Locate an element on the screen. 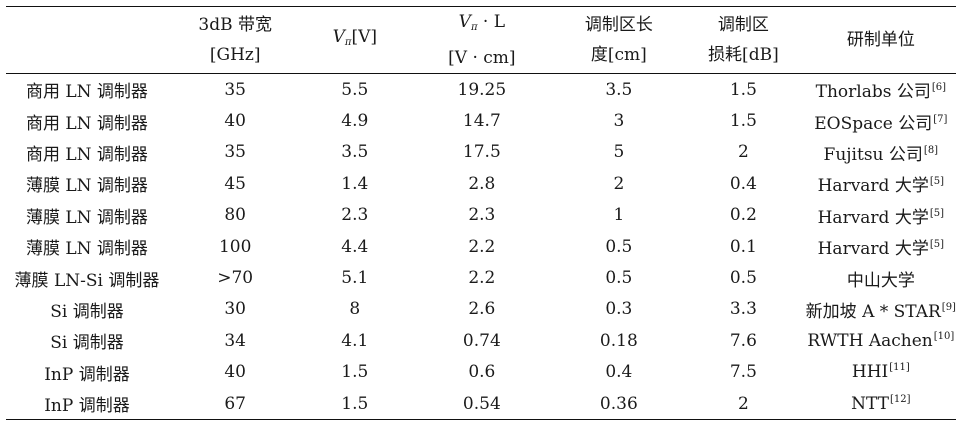 Image resolution: width=962 pixels, height=427 pixels. cell-loss-text: 0.2 is located at coordinates (743, 215).